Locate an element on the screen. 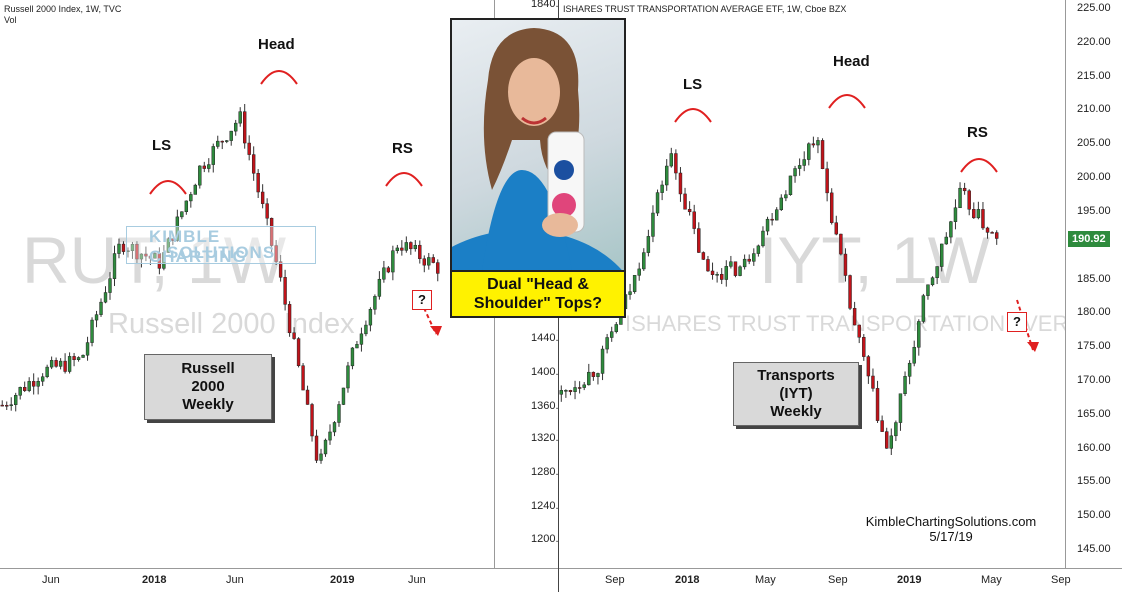  y-tick: 175.00 is located at coordinates (1094, 346).